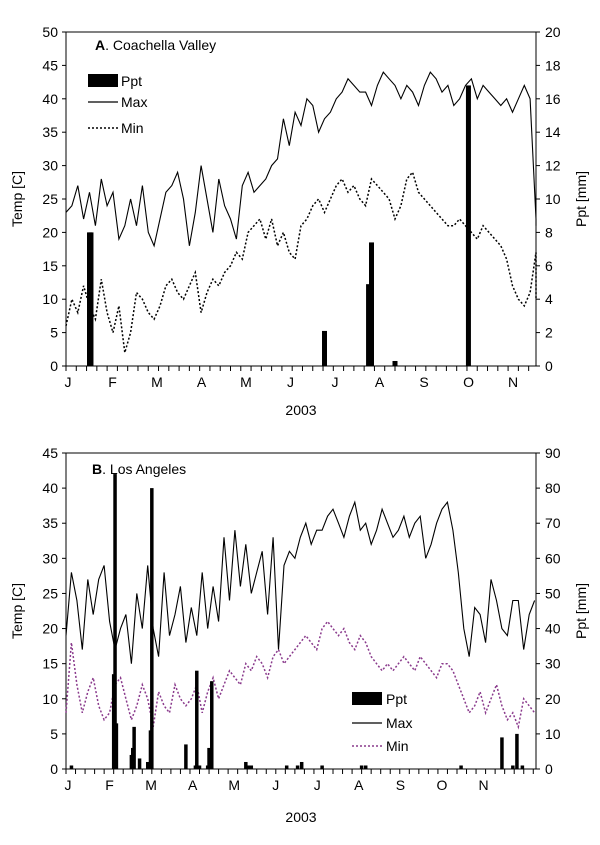 The image size is (600, 845). What do you see at coordinates (144, 469) in the screenshot?
I see `title-text-b: . Los Angeles` at bounding box center [144, 469].